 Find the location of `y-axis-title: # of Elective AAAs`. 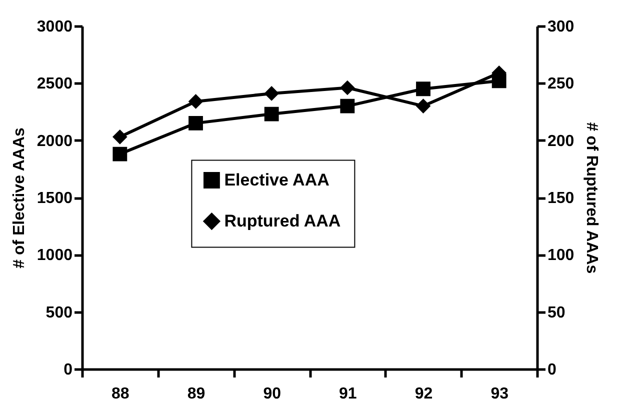

y-axis-title: # of Elective AAAs is located at coordinates (19, 198).